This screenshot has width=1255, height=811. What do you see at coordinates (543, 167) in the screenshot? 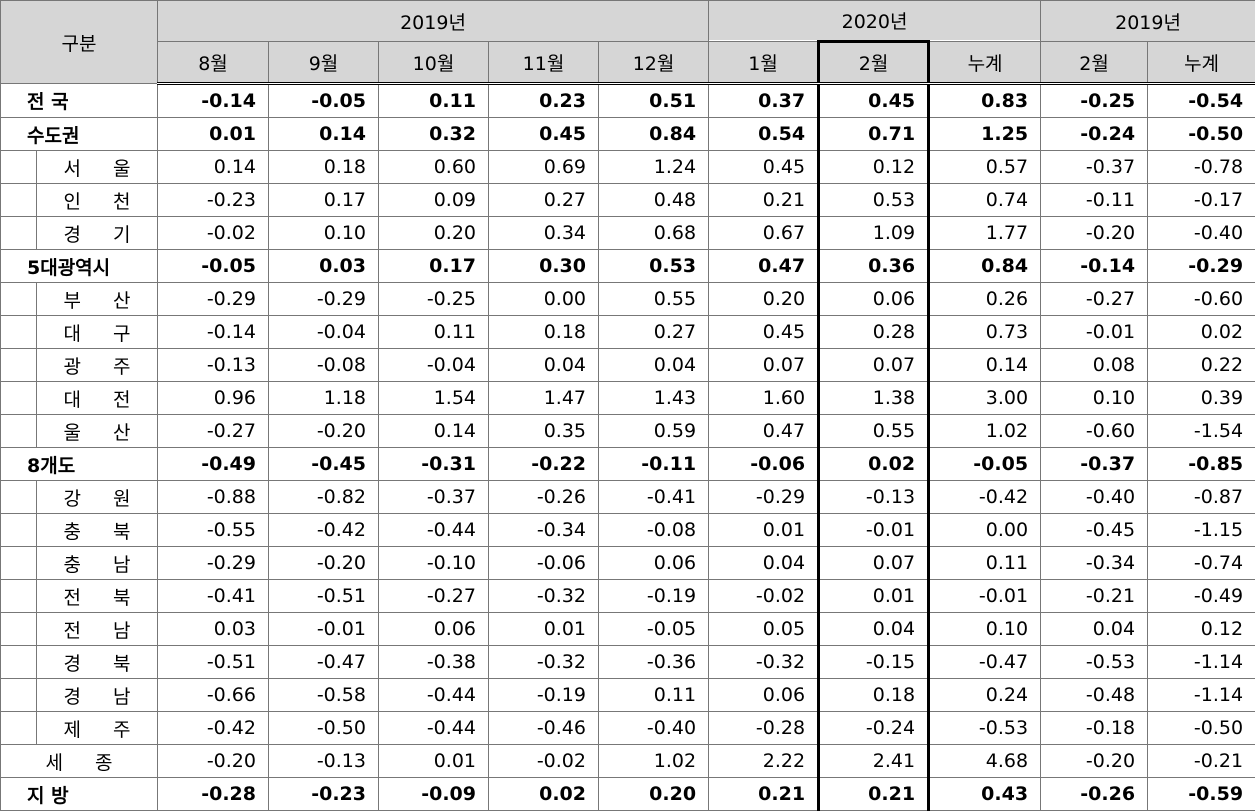
I see `cell-value: 0.69` at bounding box center [543, 167].